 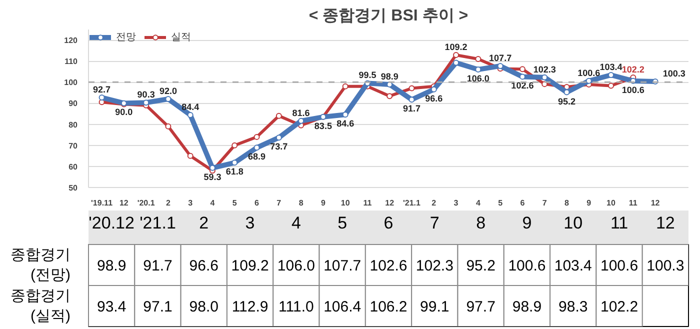 I want to click on data-label: 98.3, so click(x=573, y=307).